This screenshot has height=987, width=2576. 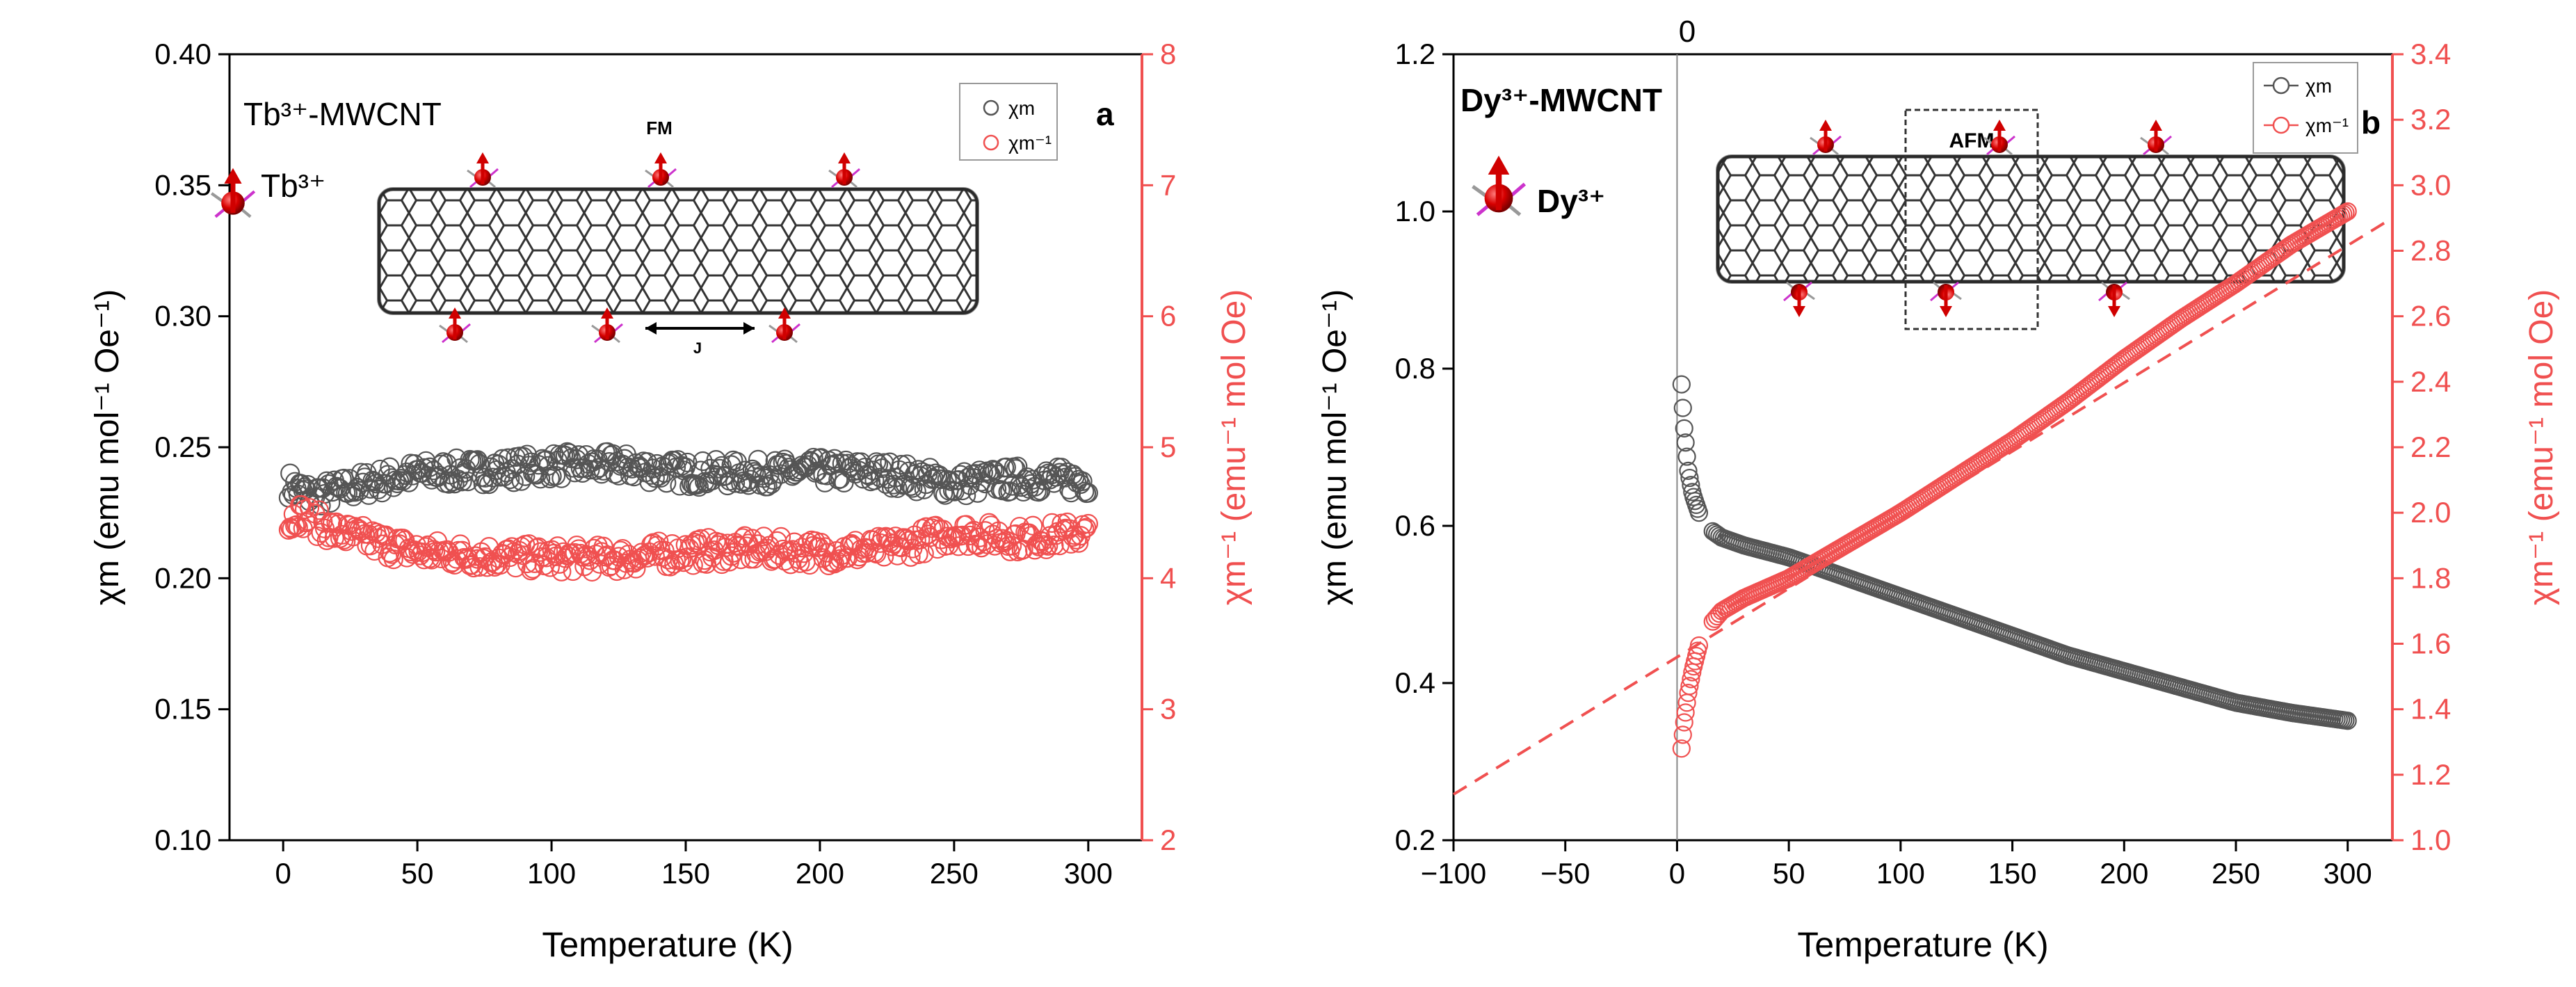 I want to click on x-axis-label-a: Temperature (K), so click(x=667, y=944).